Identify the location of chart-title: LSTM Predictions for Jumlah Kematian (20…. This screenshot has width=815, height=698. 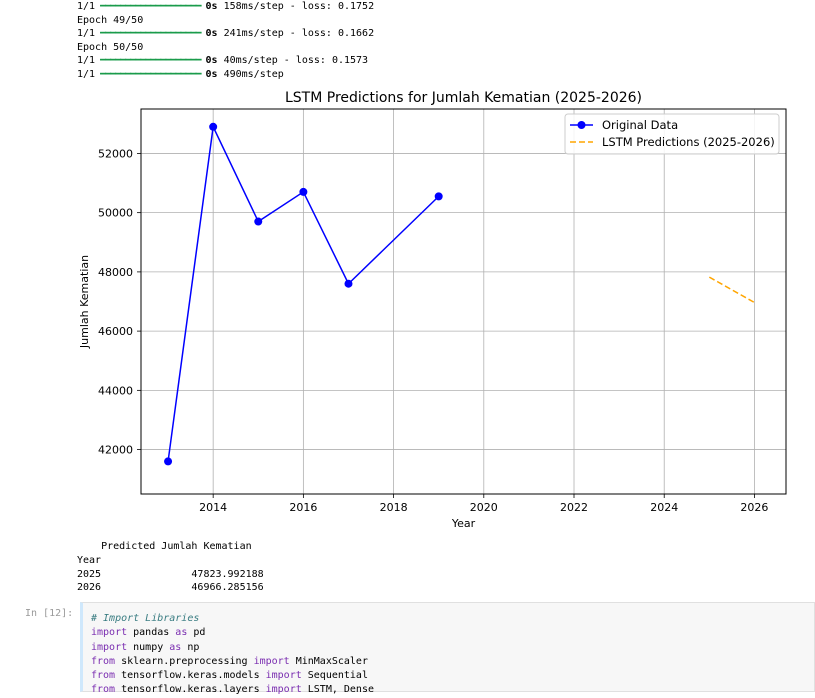
(463, 98).